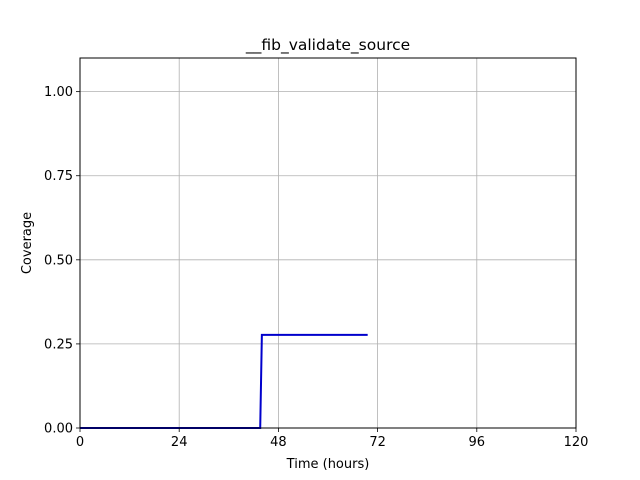 The height and width of the screenshot is (480, 640). I want to click on y-axis-ticks: 0.00 0.25 0.50 0.75 1.00, so click(62, 261).